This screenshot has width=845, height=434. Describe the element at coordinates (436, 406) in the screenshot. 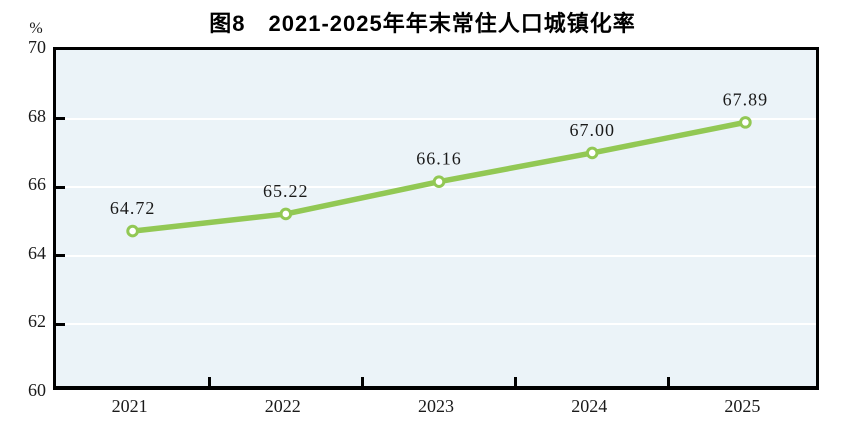

I see `x-axis-label: 2023` at that location.